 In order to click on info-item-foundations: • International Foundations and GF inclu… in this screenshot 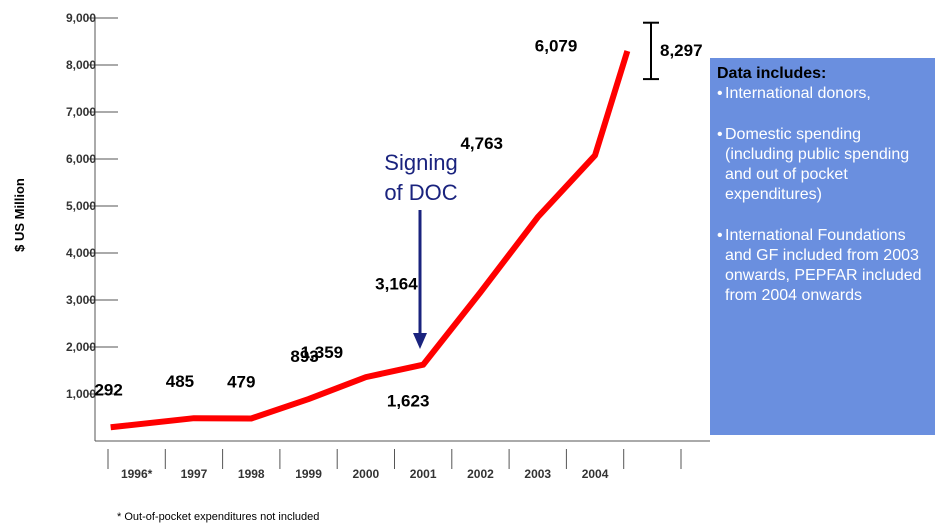, I will do `click(824, 266)`.